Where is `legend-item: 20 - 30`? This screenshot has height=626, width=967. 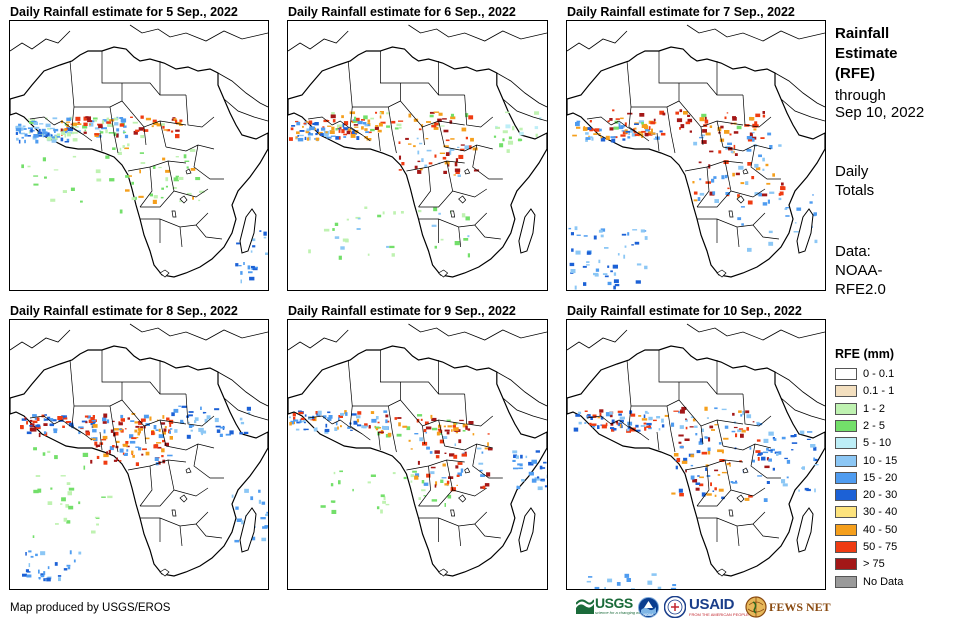
legend-item: 20 - 30 is located at coordinates (866, 495).